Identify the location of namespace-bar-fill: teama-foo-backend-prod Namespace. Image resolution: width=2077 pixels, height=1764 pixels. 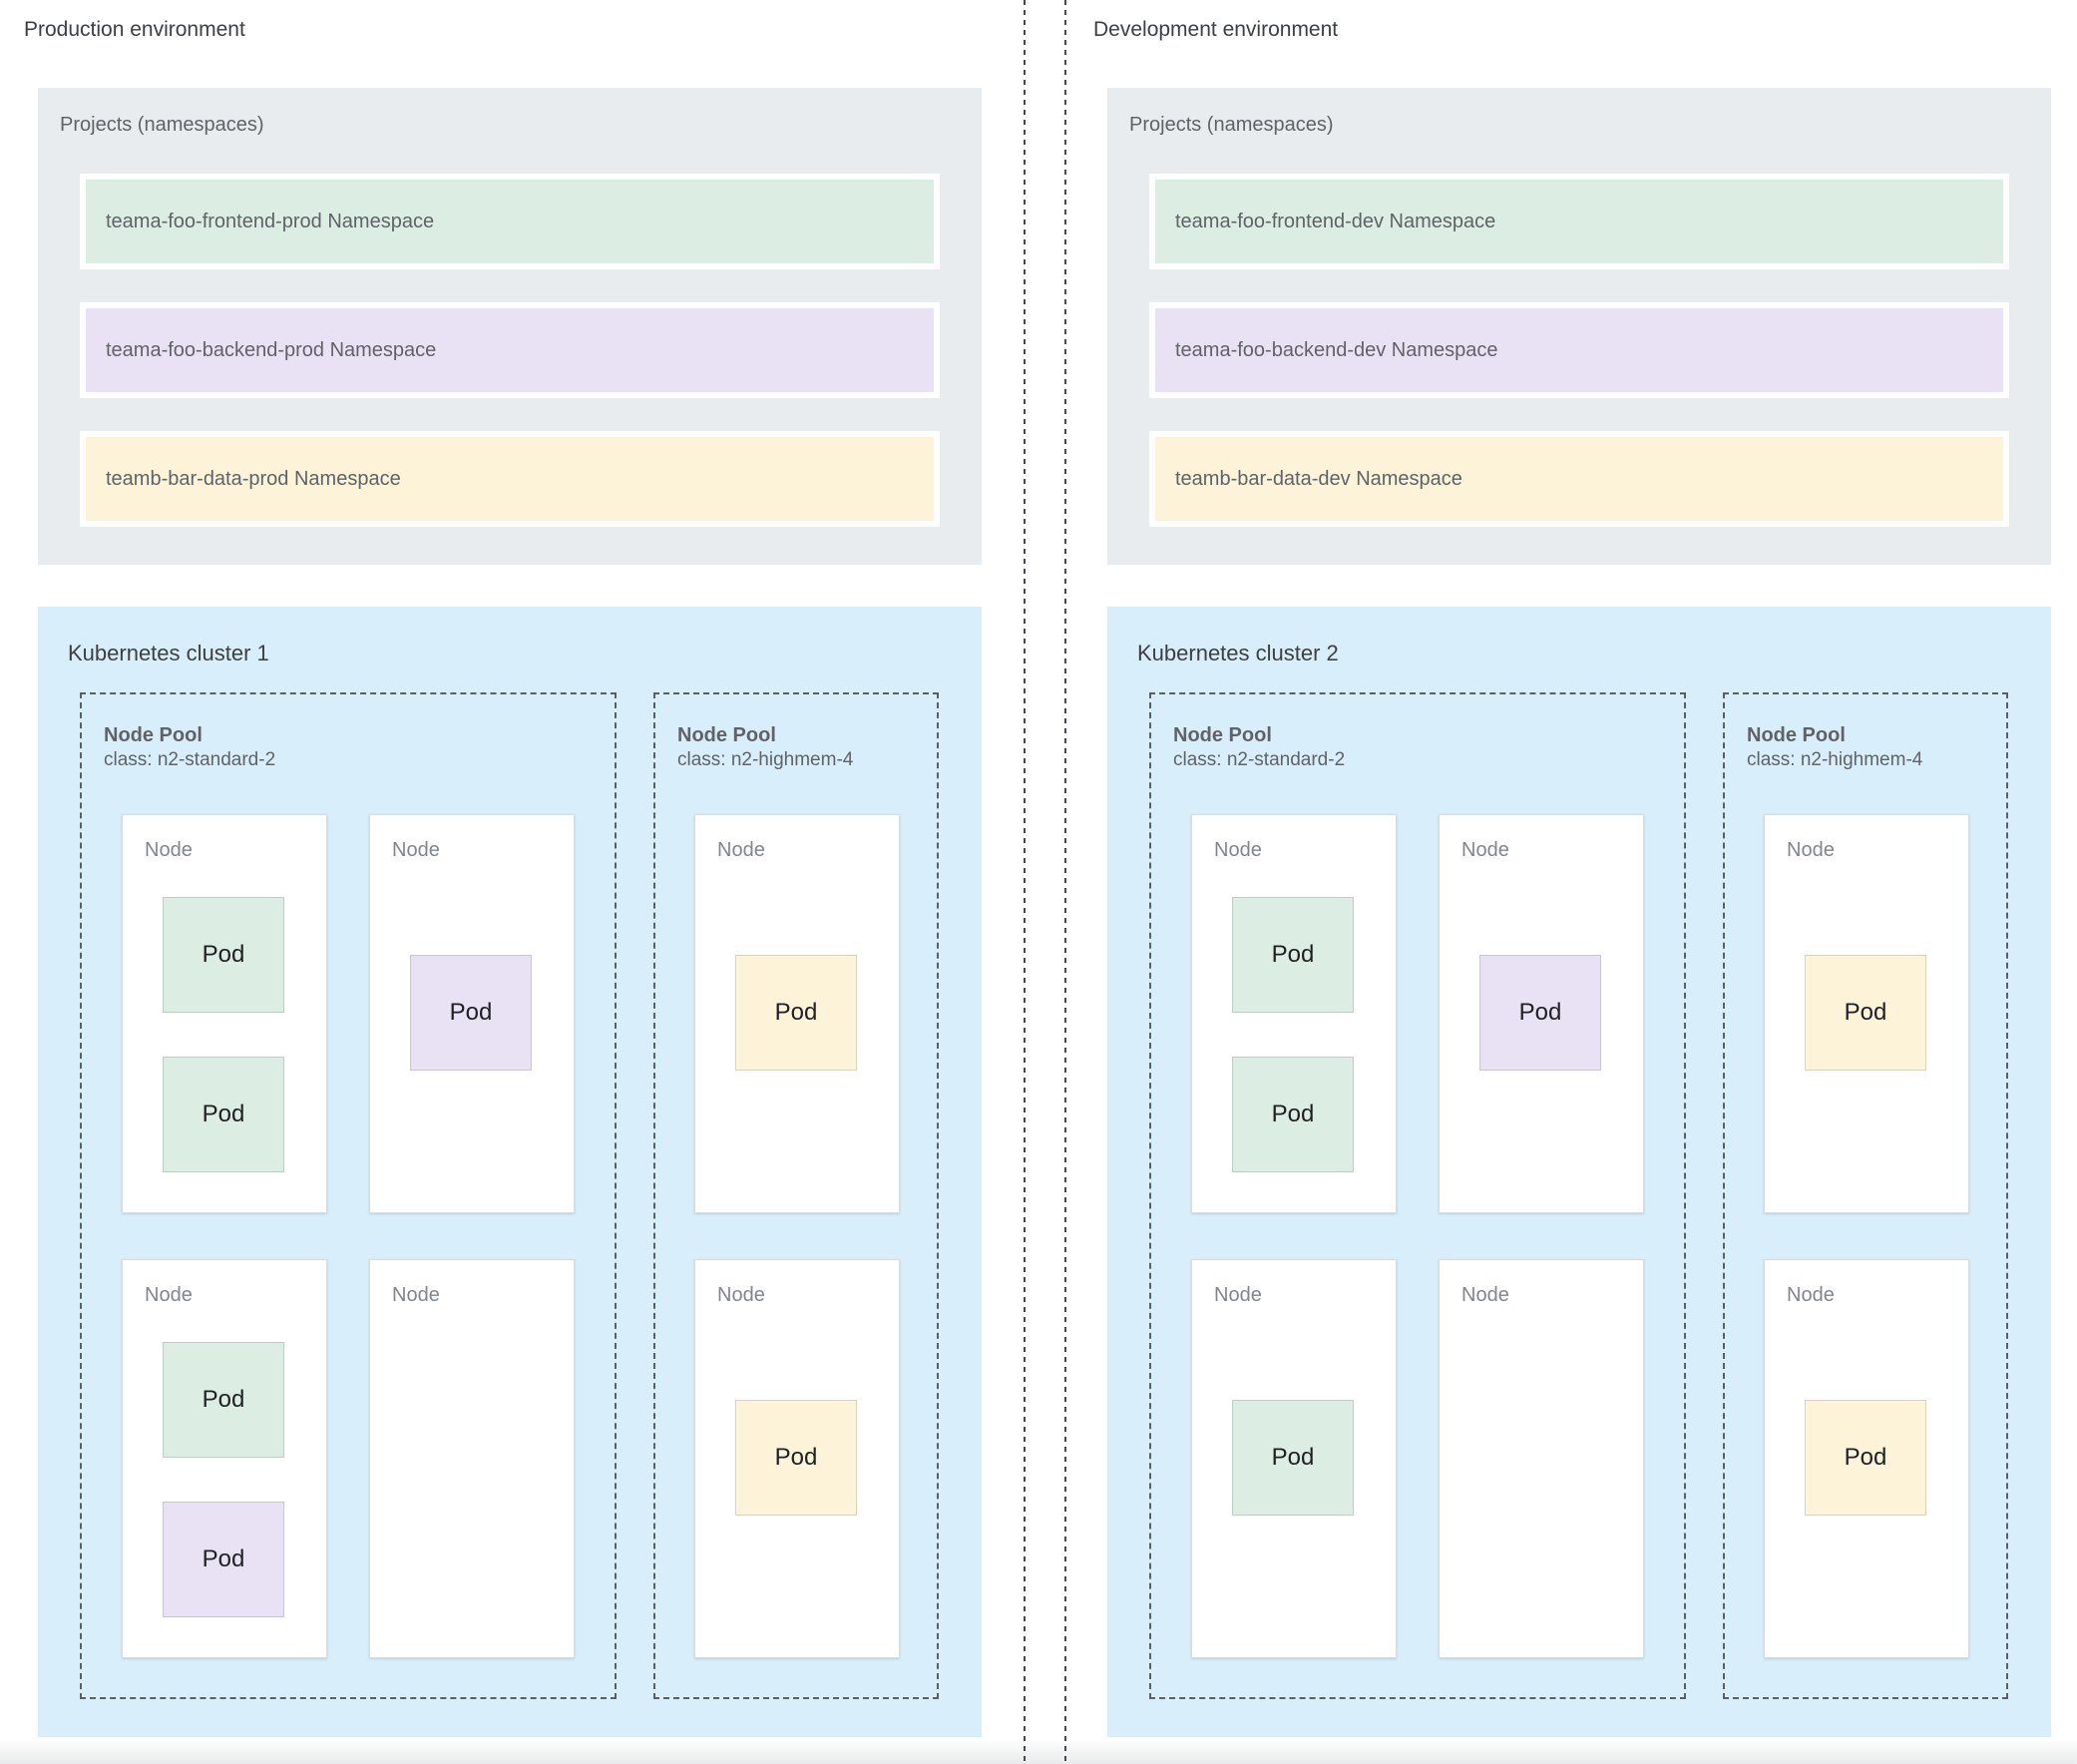
(510, 350).